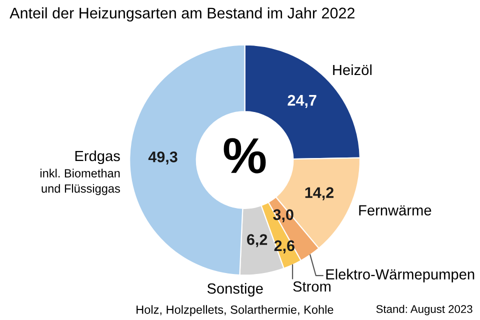 The image size is (480, 320). What do you see at coordinates (302, 101) in the screenshot?
I see `data-label: 24,7` at bounding box center [302, 101].